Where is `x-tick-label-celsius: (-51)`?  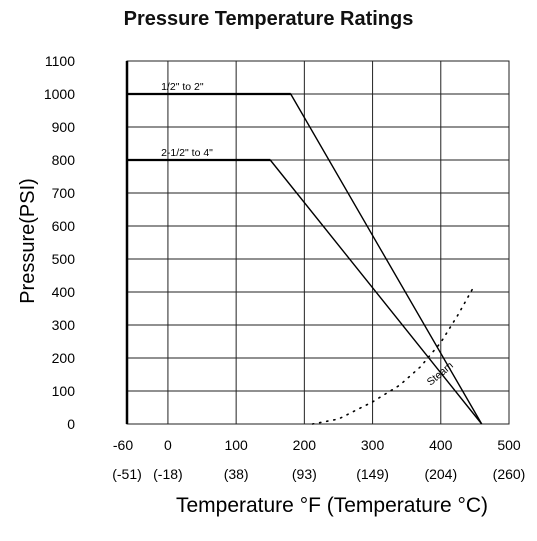 x-tick-label-celsius: (-51) is located at coordinates (127, 474).